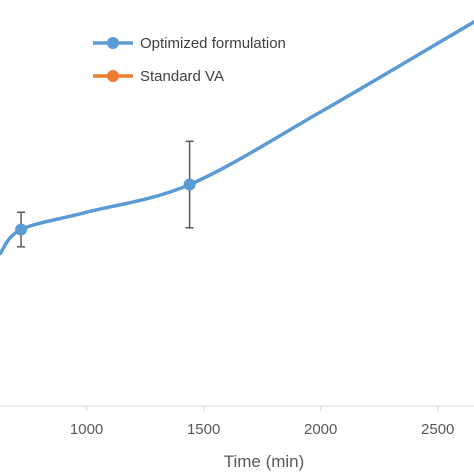  Describe the element at coordinates (262, 408) in the screenshot. I see `x-axis-ticks` at that location.